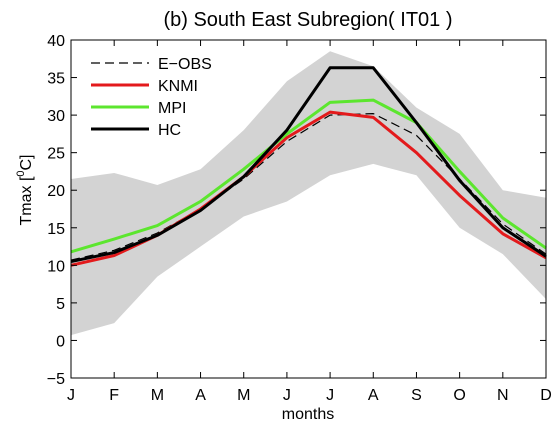  What do you see at coordinates (172, 108) in the screenshot?
I see `legend-label-2: MPI` at bounding box center [172, 108].